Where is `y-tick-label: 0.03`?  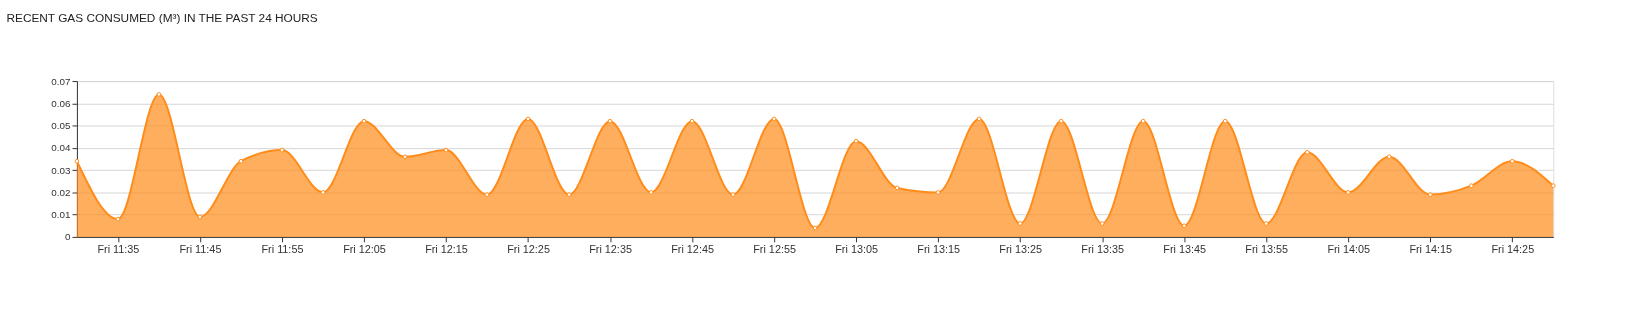
y-tick-label: 0.03 is located at coordinates (61, 170).